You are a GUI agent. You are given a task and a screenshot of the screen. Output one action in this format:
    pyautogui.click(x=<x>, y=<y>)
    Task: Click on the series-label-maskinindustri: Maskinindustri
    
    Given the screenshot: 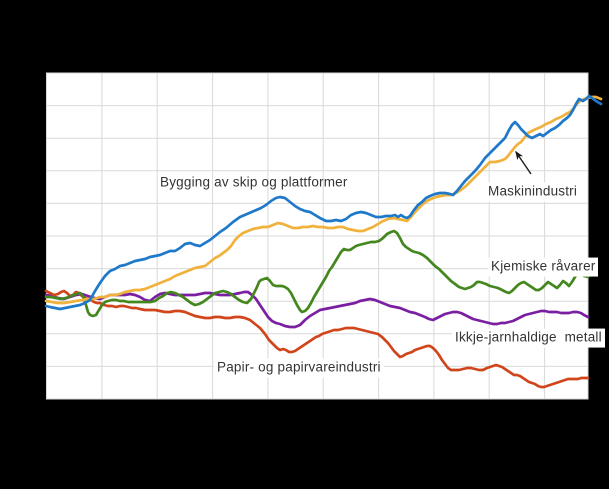 What is the action you would take?
    pyautogui.click(x=533, y=192)
    